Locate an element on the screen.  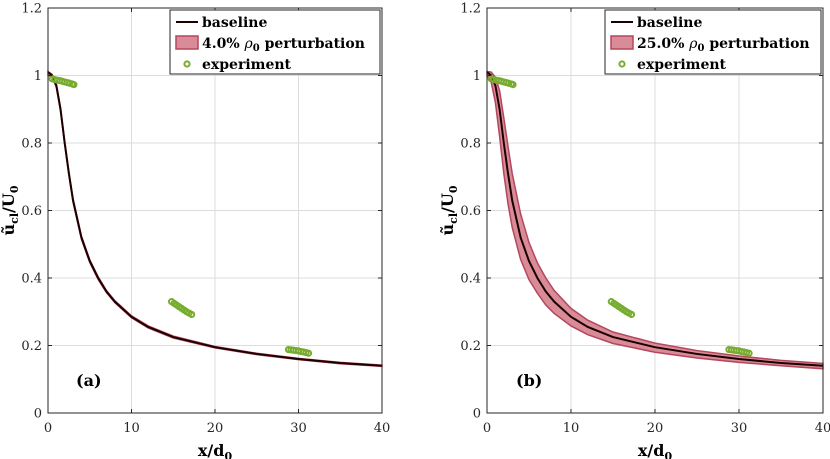
legend: baseline 4.0% ρ0 perturbation experiment is located at coordinates (275, 42).